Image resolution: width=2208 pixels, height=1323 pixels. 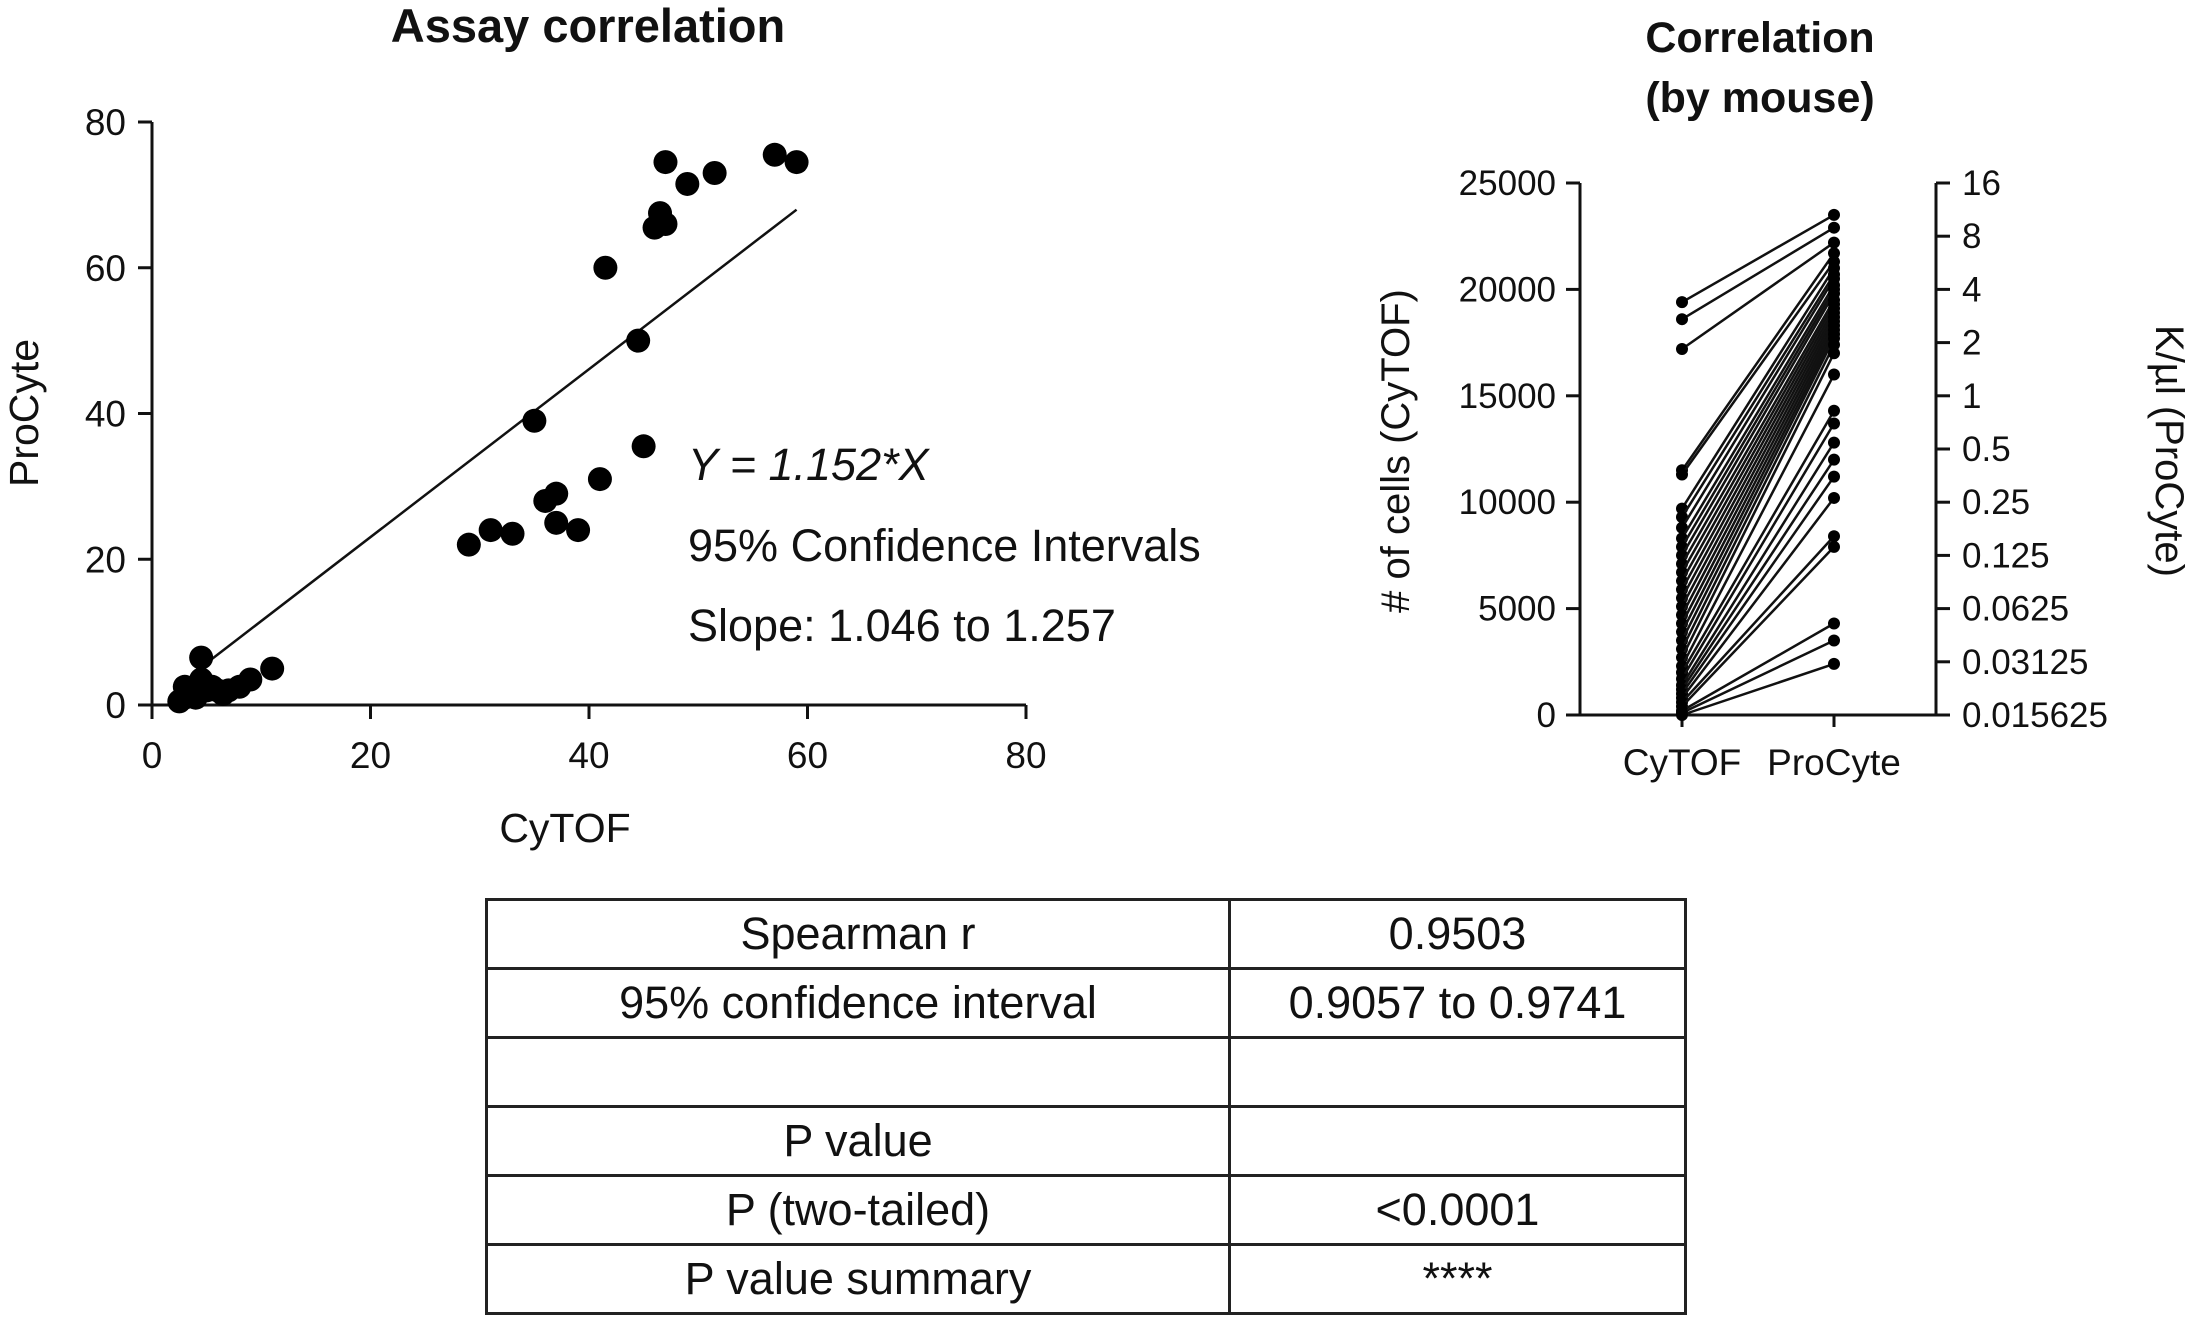 What do you see at coordinates (1971, 343) in the screenshot?
I see `pair-right-tick-label: 2` at bounding box center [1971, 343].